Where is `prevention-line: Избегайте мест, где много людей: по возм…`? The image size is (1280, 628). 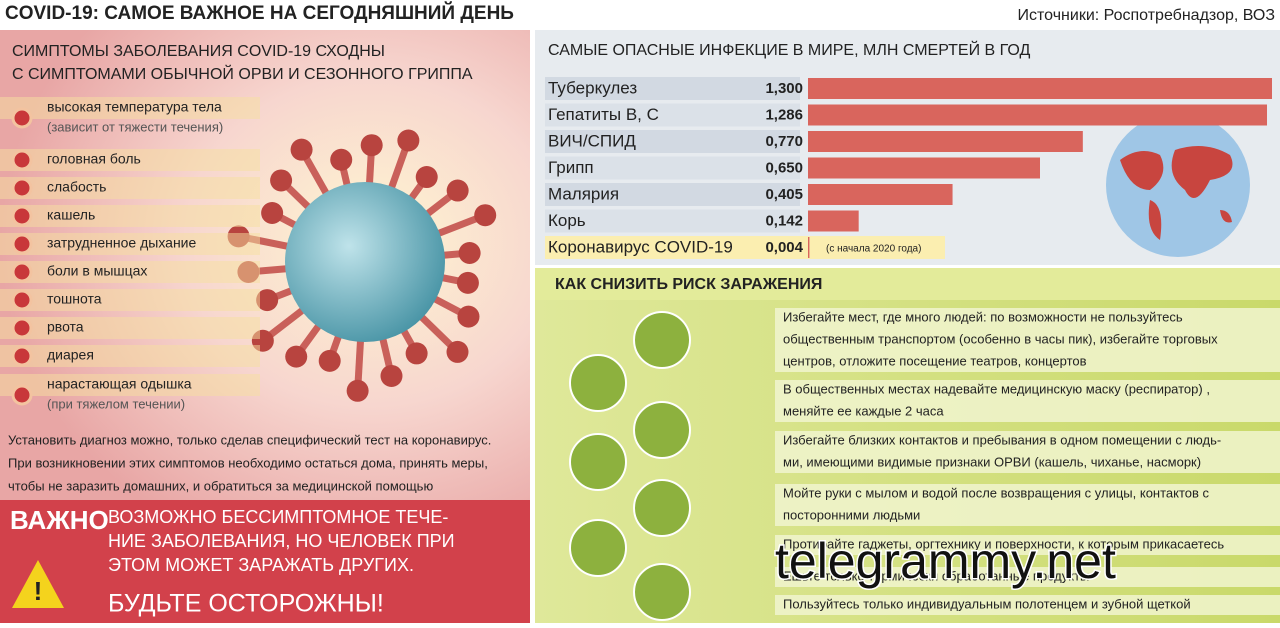
prevention-line: Избегайте мест, где много людей: по возм… is located at coordinates (983, 316).